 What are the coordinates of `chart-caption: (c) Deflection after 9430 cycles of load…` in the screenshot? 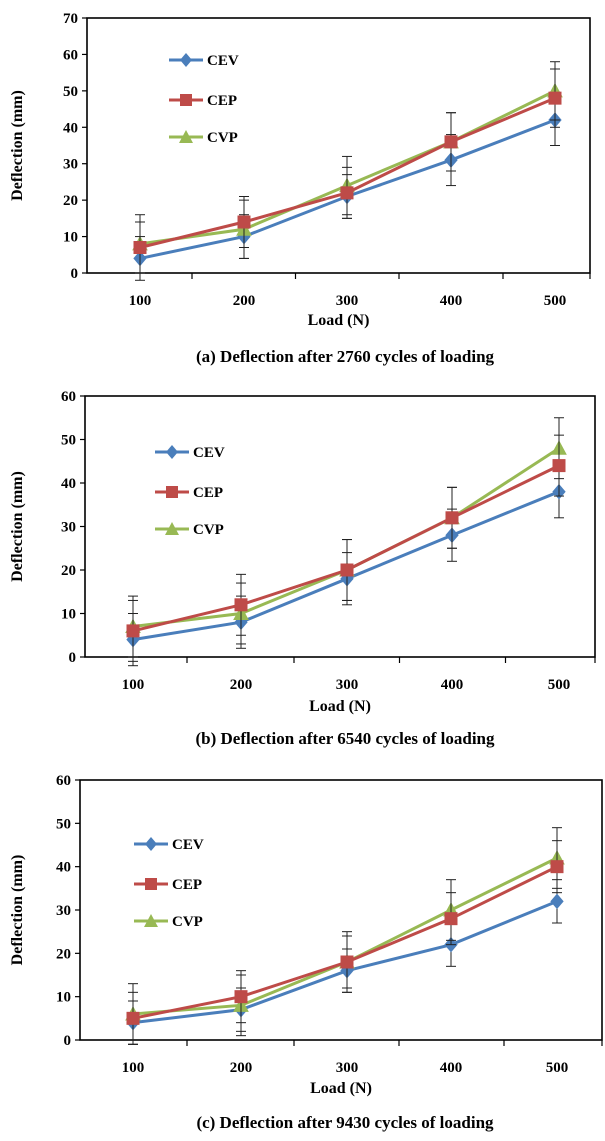 It's located at (345, 1122).